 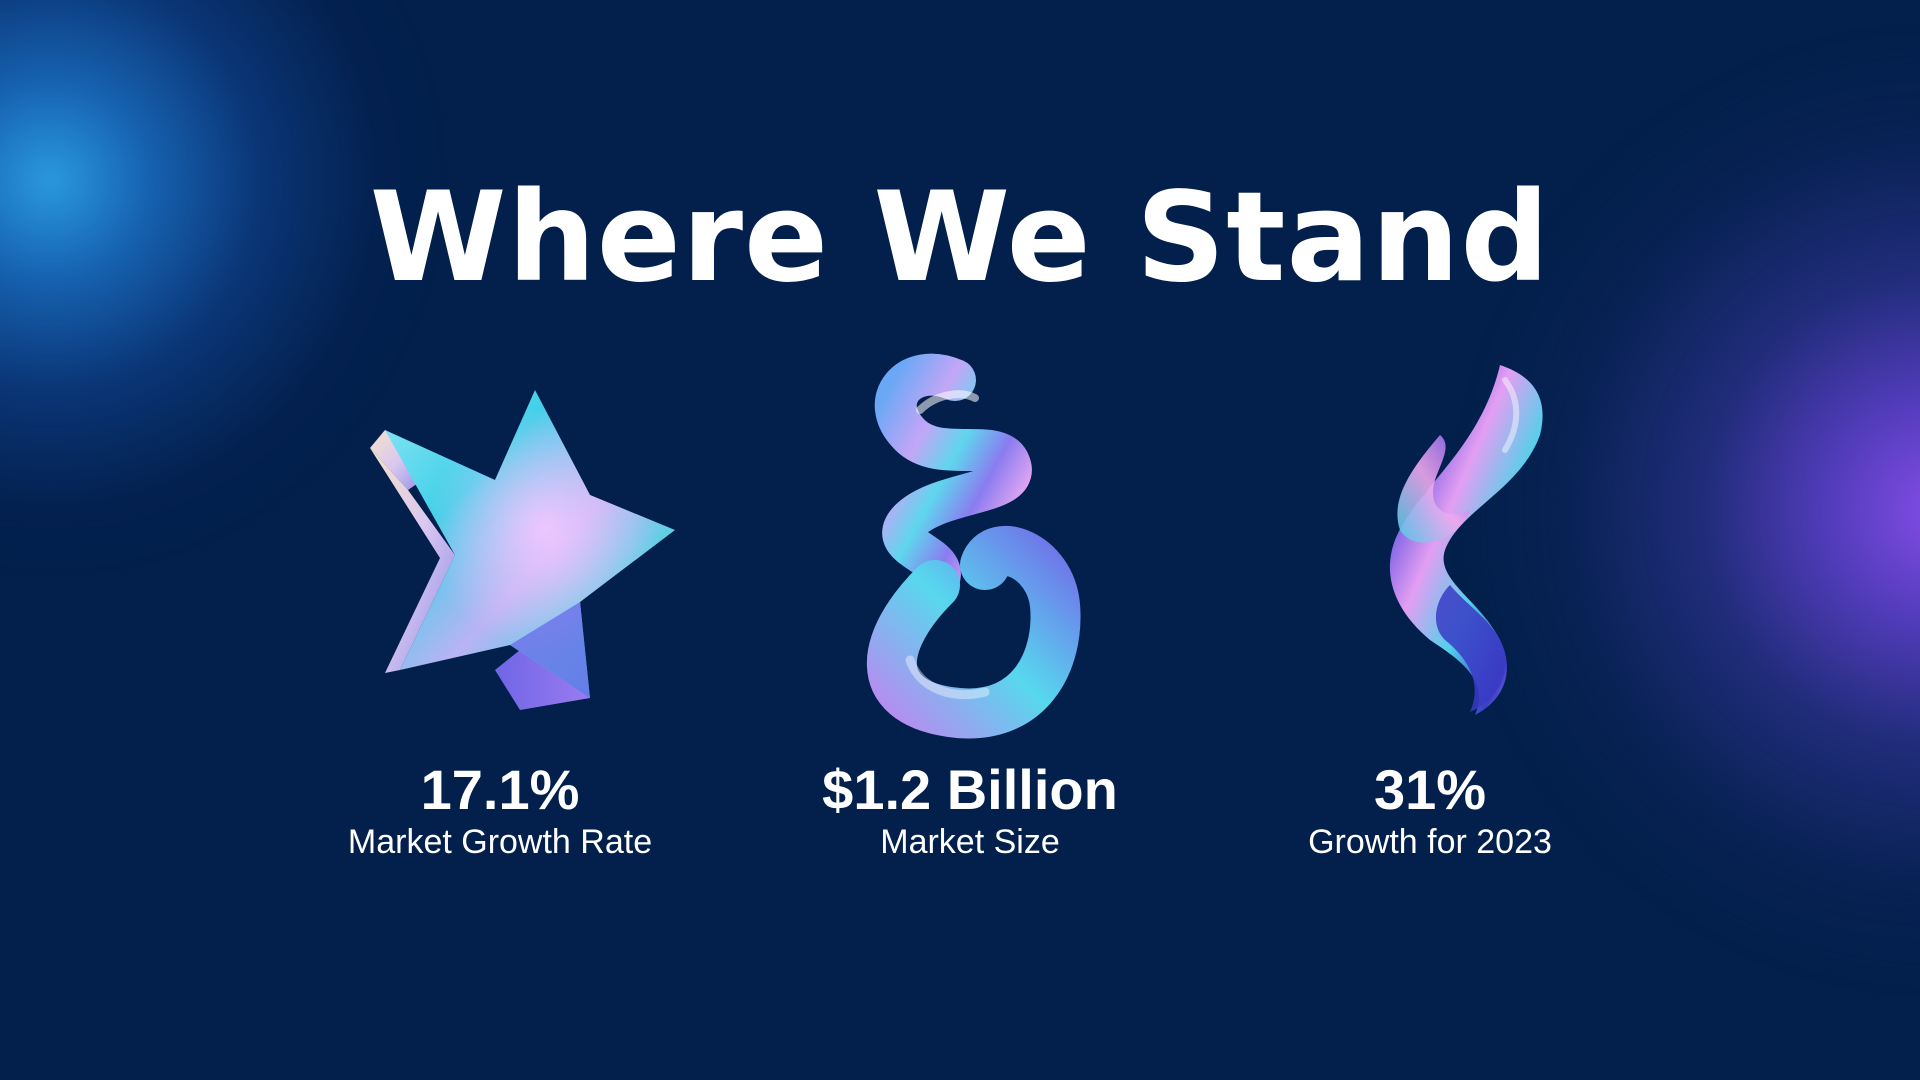 What do you see at coordinates (970, 540) in the screenshot?
I see `holographic-swirl-icon` at bounding box center [970, 540].